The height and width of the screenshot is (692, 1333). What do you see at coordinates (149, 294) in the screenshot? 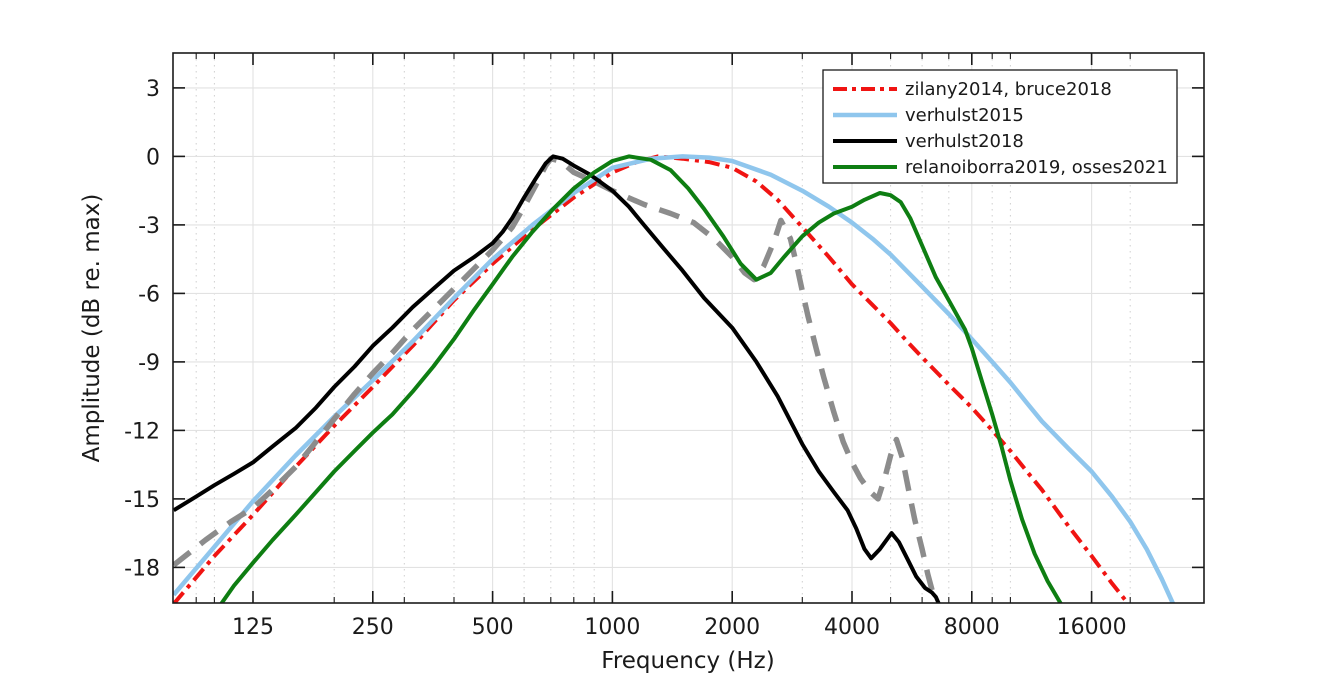
I see `y-tick-label: -6` at bounding box center [149, 294].